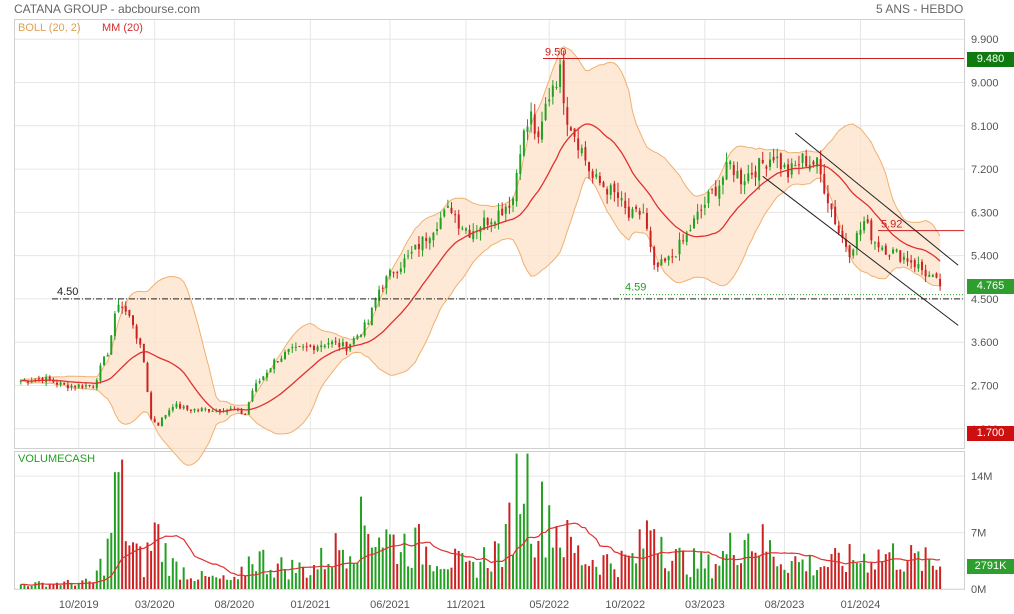  I want to click on volume-legend: VOLUMECASH, so click(57, 459).